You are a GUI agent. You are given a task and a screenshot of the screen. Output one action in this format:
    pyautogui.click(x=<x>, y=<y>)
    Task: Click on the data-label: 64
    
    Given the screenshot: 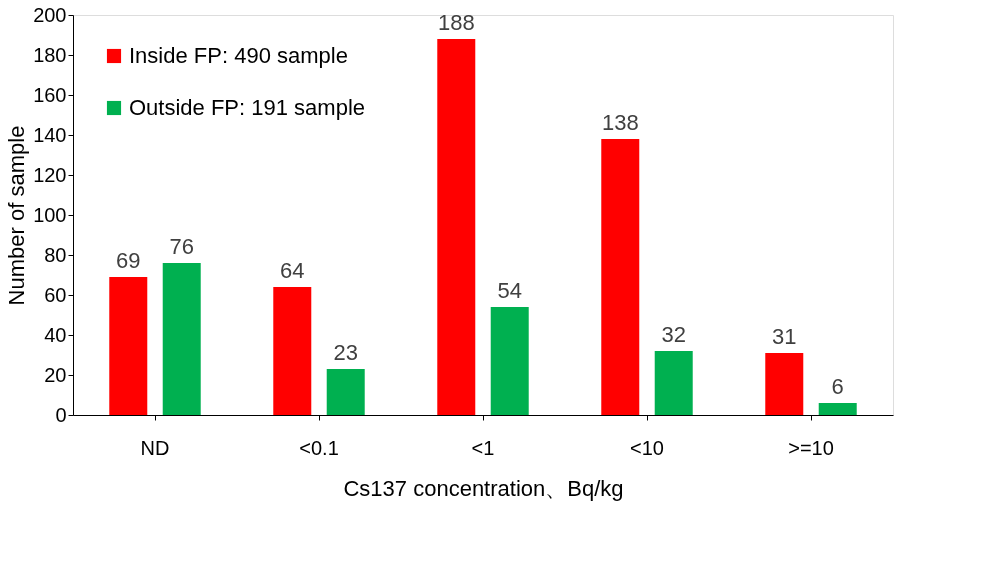 What is the action you would take?
    pyautogui.click(x=292, y=270)
    